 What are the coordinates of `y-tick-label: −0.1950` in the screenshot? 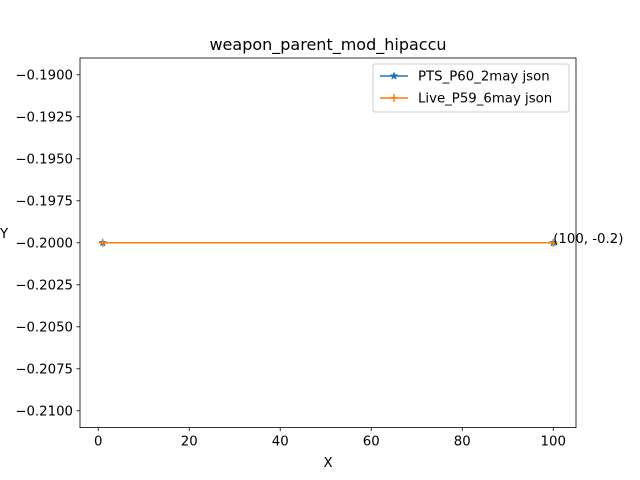 It's located at (44, 159).